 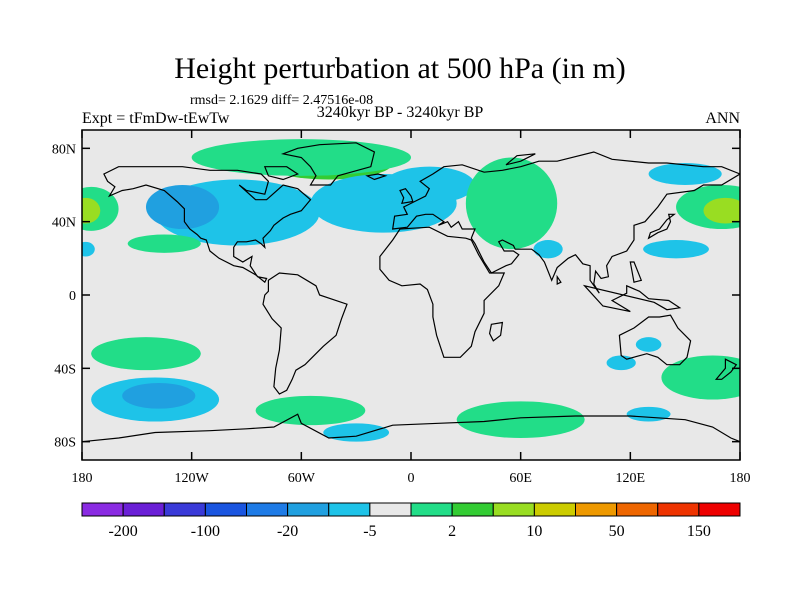 What do you see at coordinates (520, 419) in the screenshot?
I see `region-indian-ocean-high` at bounding box center [520, 419].